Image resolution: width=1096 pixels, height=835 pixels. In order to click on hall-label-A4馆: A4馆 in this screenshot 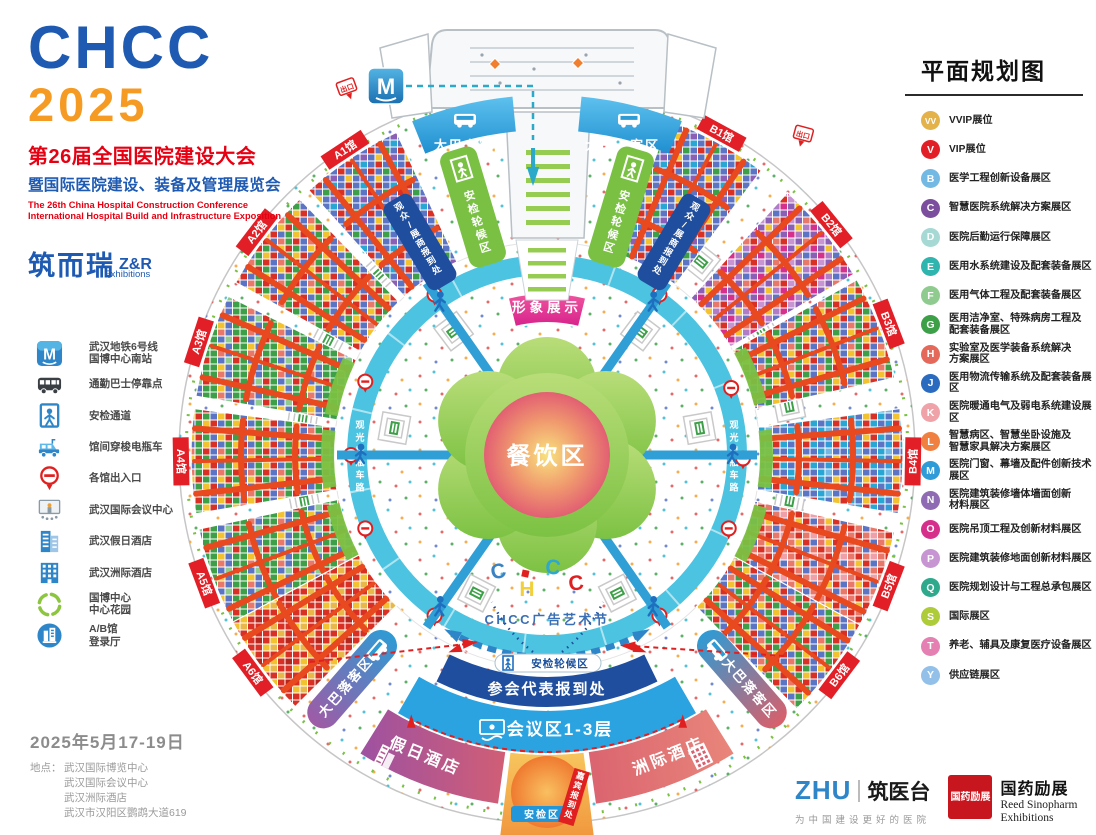, I will do `click(181, 461)`.